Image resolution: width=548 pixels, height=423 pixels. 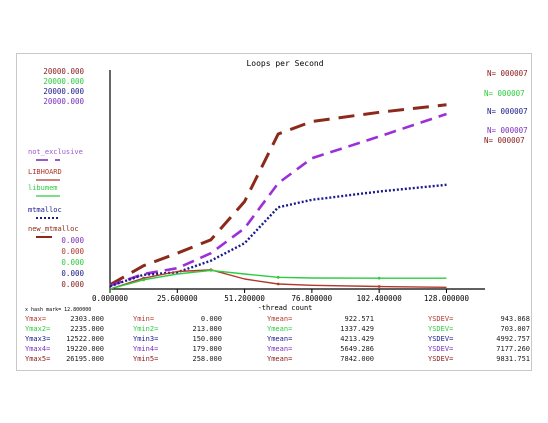 What do you see at coordinates (285, 308) in the screenshot?
I see `x-axis-label: -thread count` at bounding box center [285, 308].